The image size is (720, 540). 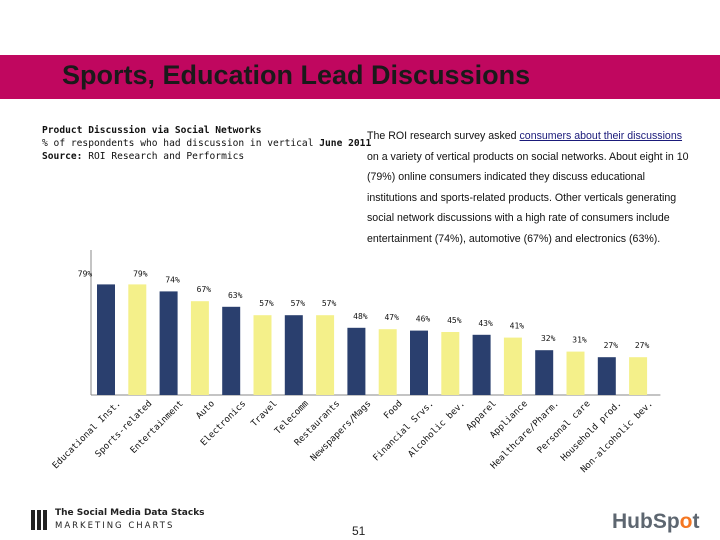 I want to click on value-label-12: 43%, so click(x=485, y=323).